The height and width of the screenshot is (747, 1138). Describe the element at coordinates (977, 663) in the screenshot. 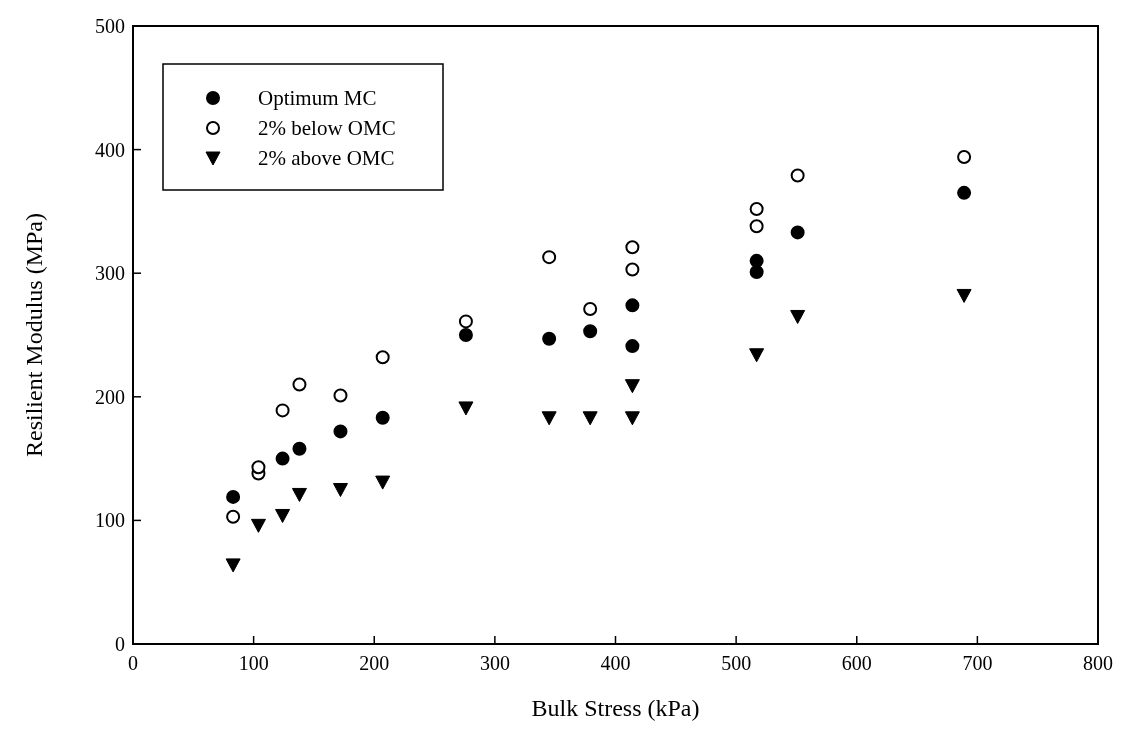

I see `x-tick-label: 700` at that location.